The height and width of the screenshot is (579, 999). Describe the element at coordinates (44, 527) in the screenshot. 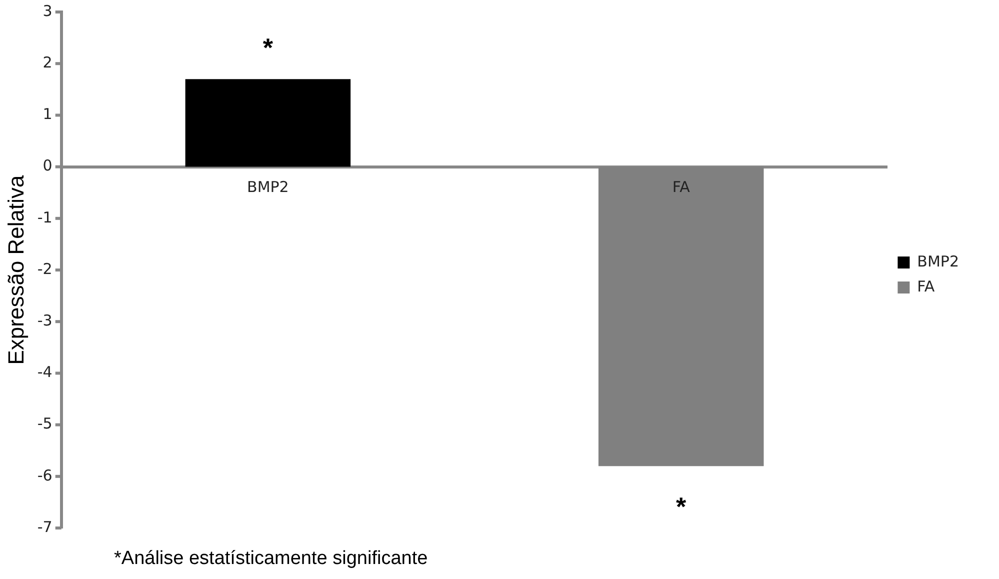

I see `y-tick-label: -7` at that location.